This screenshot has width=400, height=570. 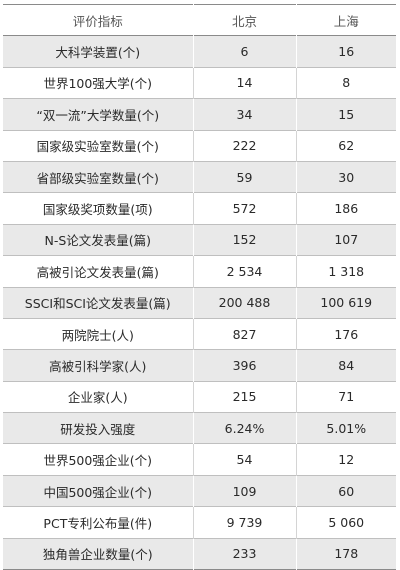 What do you see at coordinates (346, 208) in the screenshot?
I see `cell-shanghai: 186` at bounding box center [346, 208].